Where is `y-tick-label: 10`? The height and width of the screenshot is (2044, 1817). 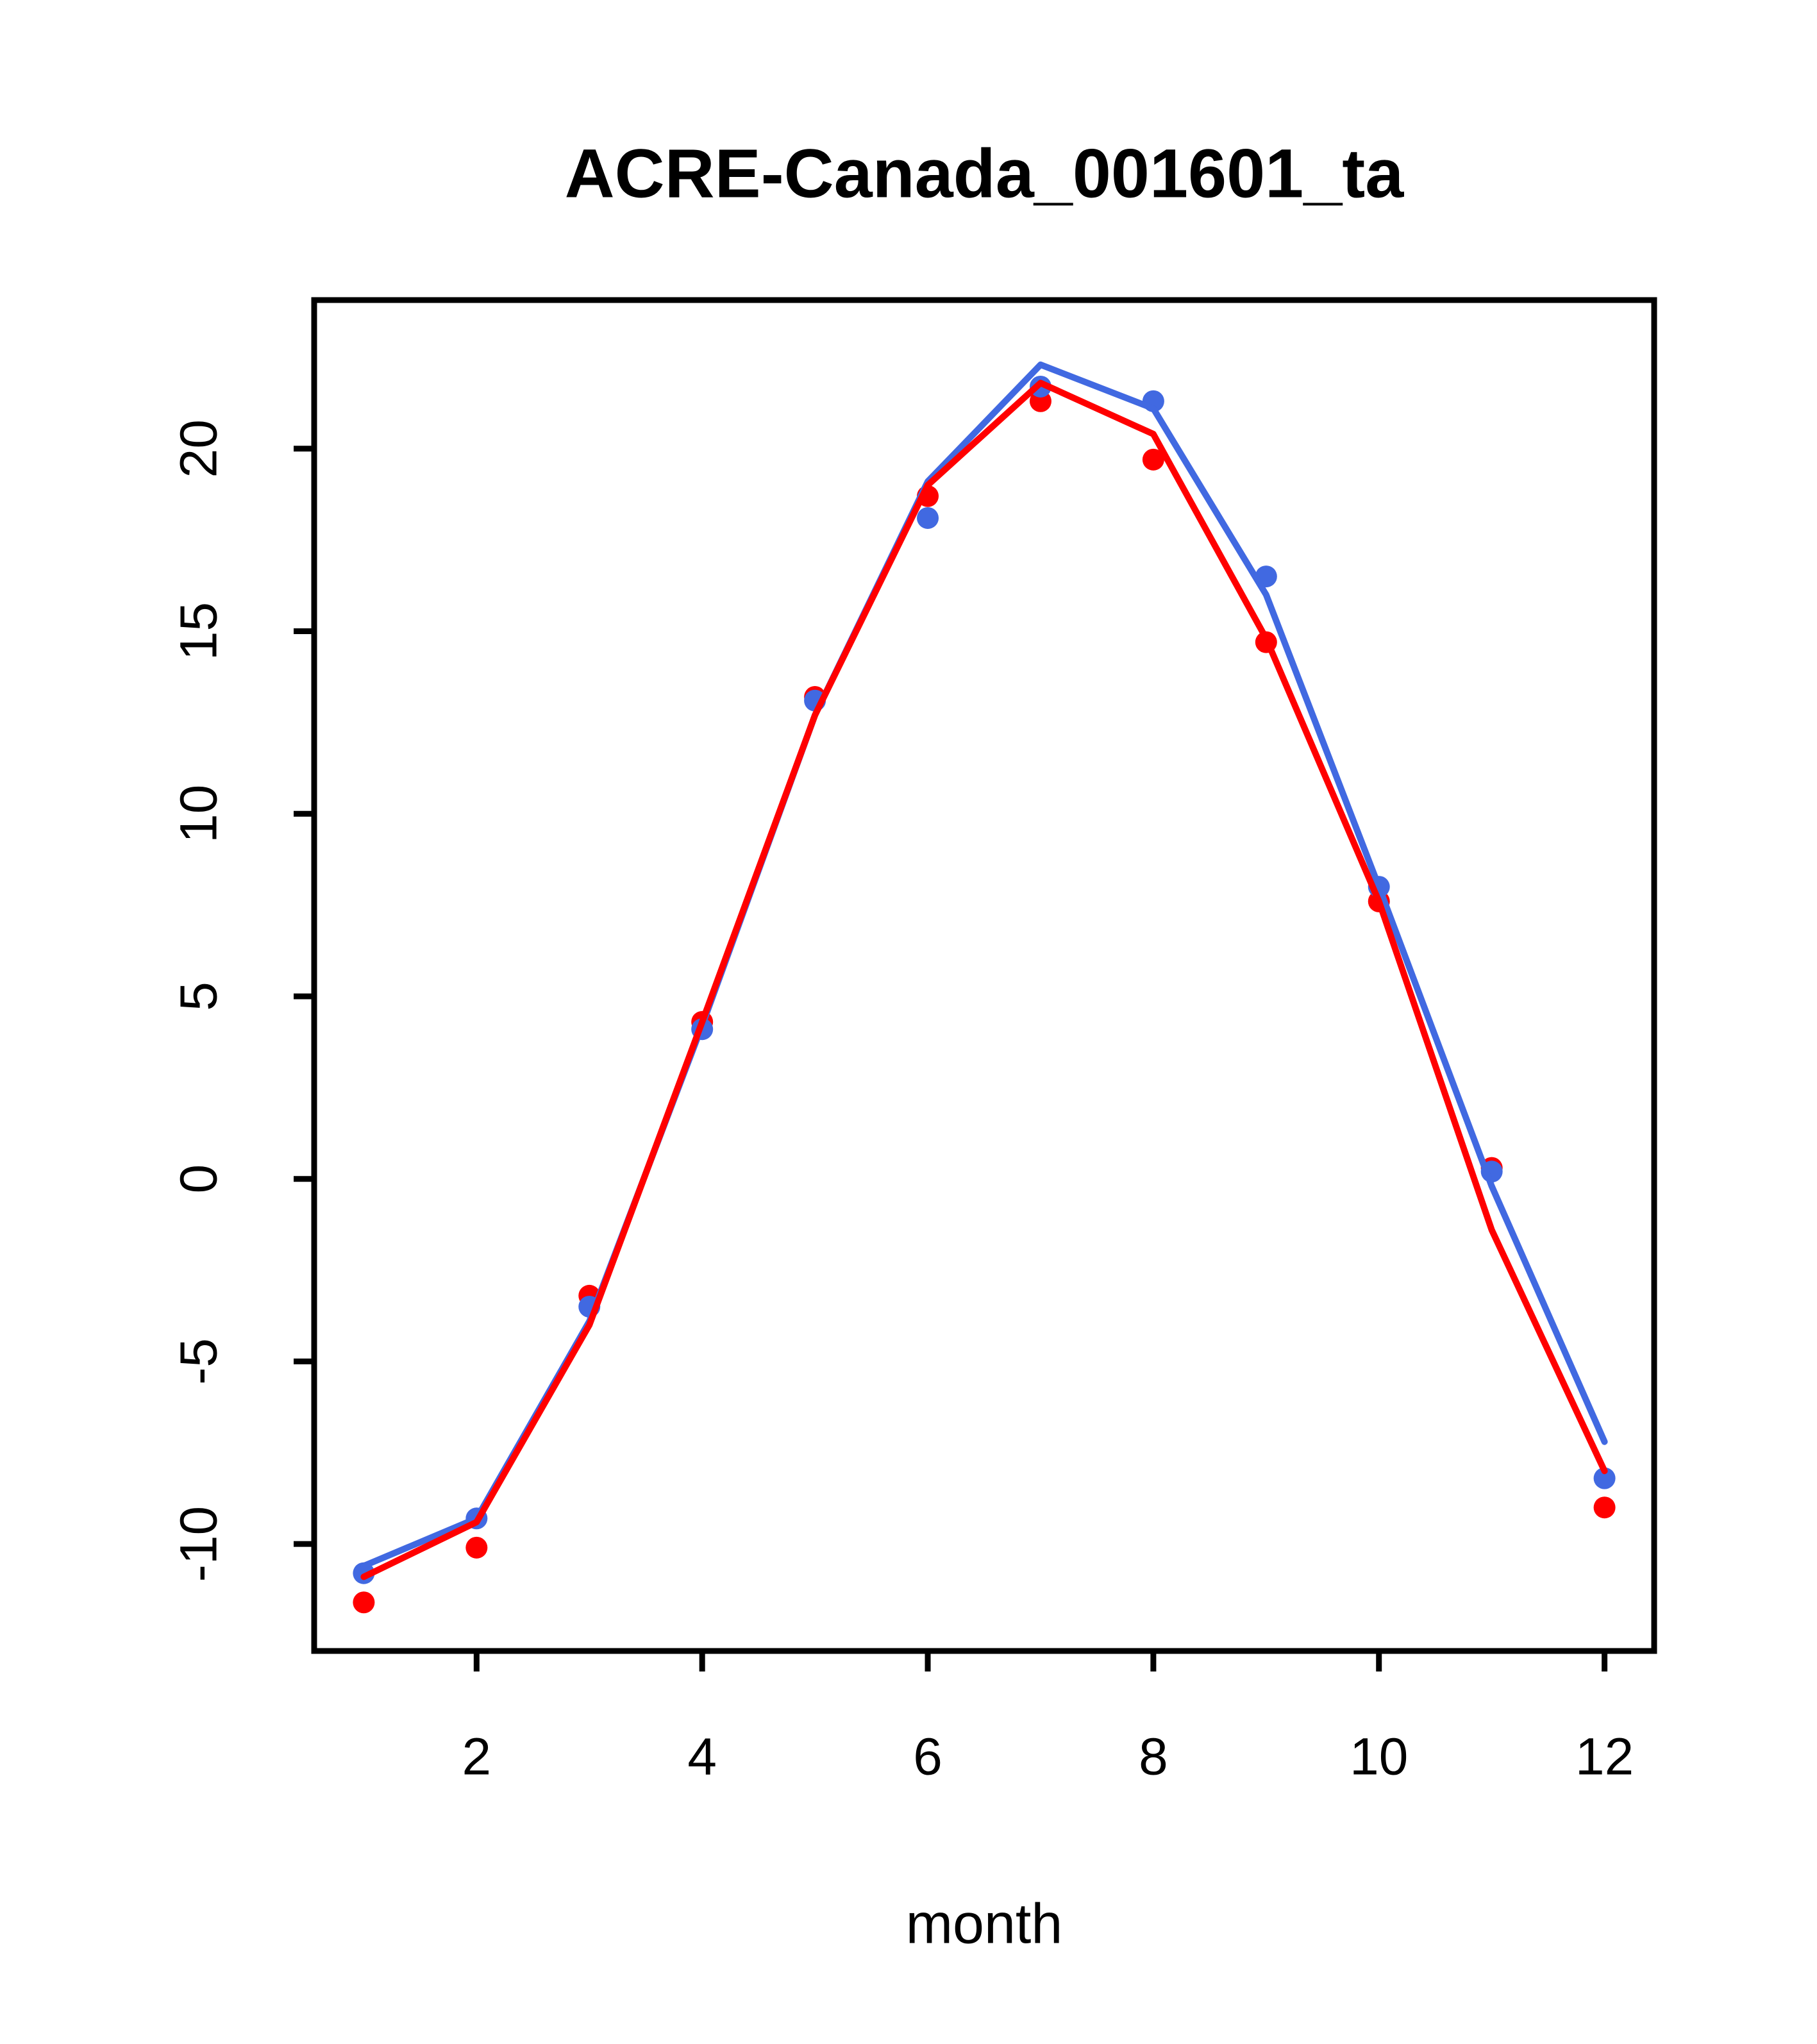
y-tick-label: 10 is located at coordinates (199, 814).